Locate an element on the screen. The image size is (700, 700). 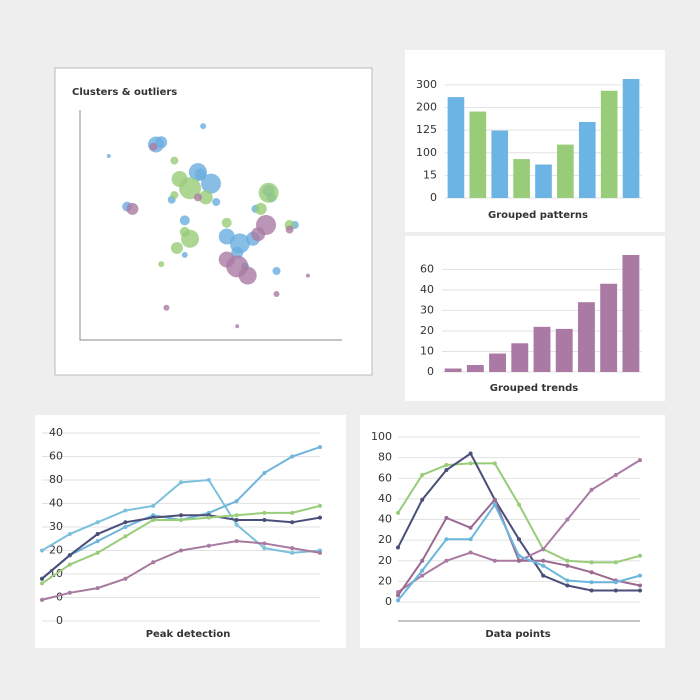
chart-title: Grouped patterns is located at coordinates (538, 215).